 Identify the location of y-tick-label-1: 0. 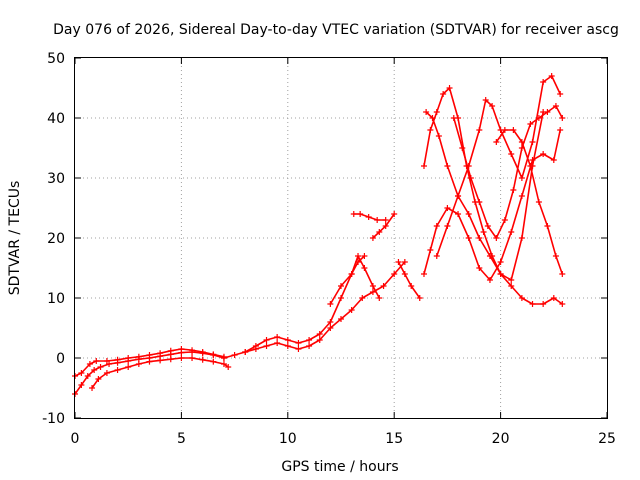
(60, 359).